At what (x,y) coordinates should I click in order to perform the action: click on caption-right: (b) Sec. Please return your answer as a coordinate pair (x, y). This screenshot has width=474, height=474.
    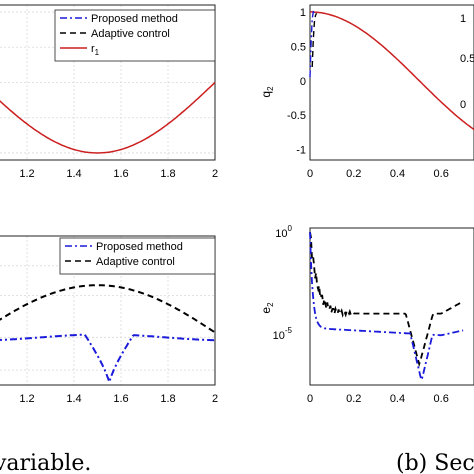
    Looking at the image, I should click on (435, 462).